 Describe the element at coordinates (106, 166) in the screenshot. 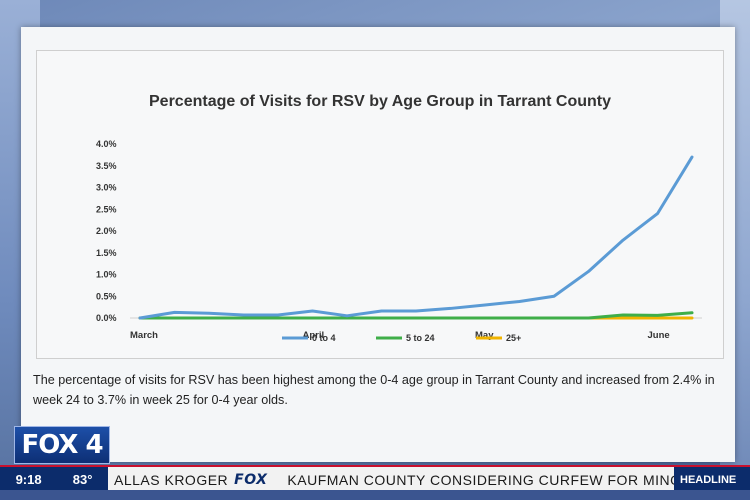

I see `y-tick-label: 3.5%` at that location.